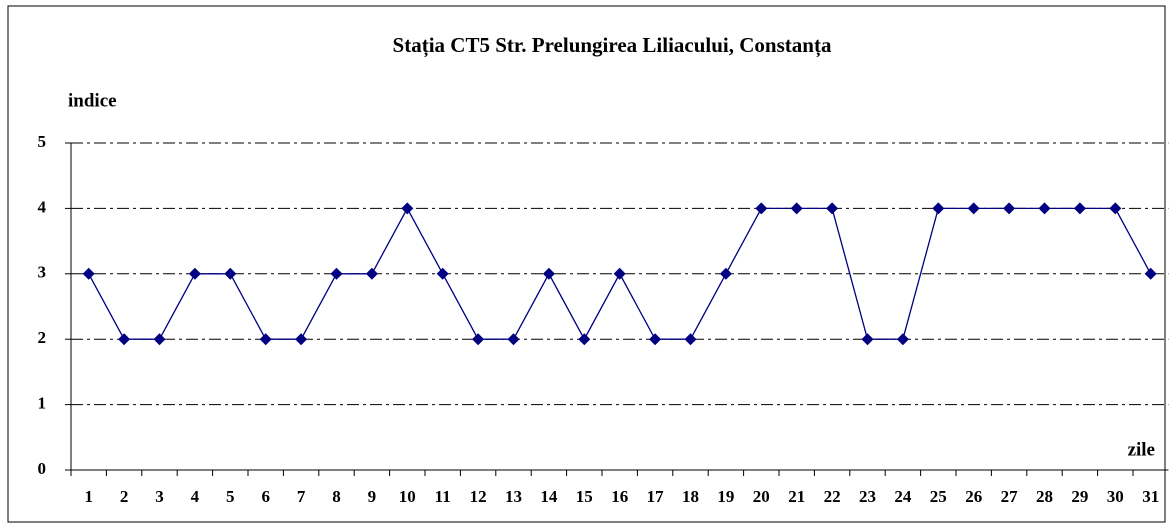 The height and width of the screenshot is (529, 1172). What do you see at coordinates (584, 496) in the screenshot?
I see `x-tick-label: 15` at bounding box center [584, 496].